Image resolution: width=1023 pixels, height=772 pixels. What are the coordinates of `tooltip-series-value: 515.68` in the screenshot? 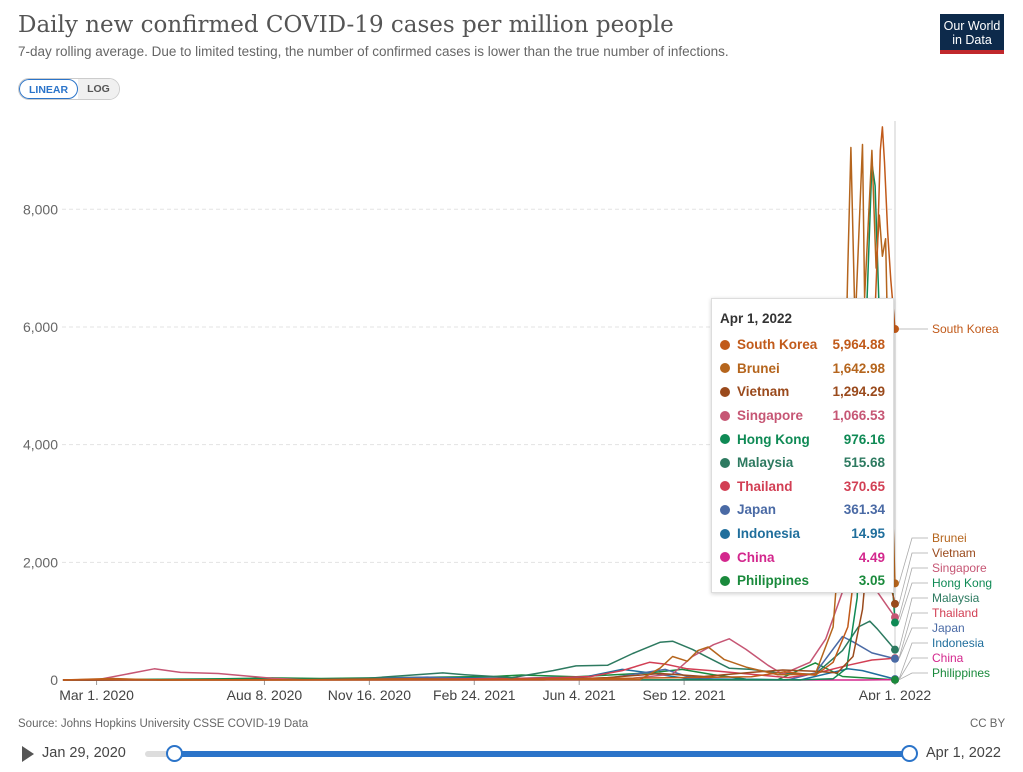 It's located at (864, 463).